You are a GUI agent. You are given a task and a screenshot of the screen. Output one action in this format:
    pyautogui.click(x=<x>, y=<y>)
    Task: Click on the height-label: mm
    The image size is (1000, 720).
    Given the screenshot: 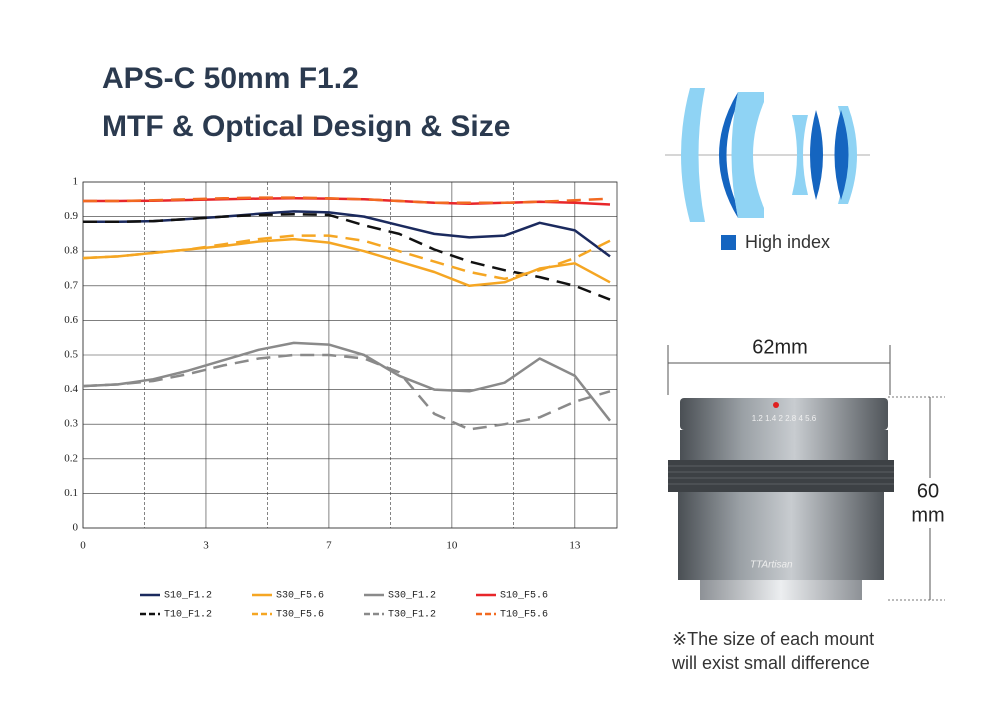 What is the action you would take?
    pyautogui.click(x=927, y=515)
    